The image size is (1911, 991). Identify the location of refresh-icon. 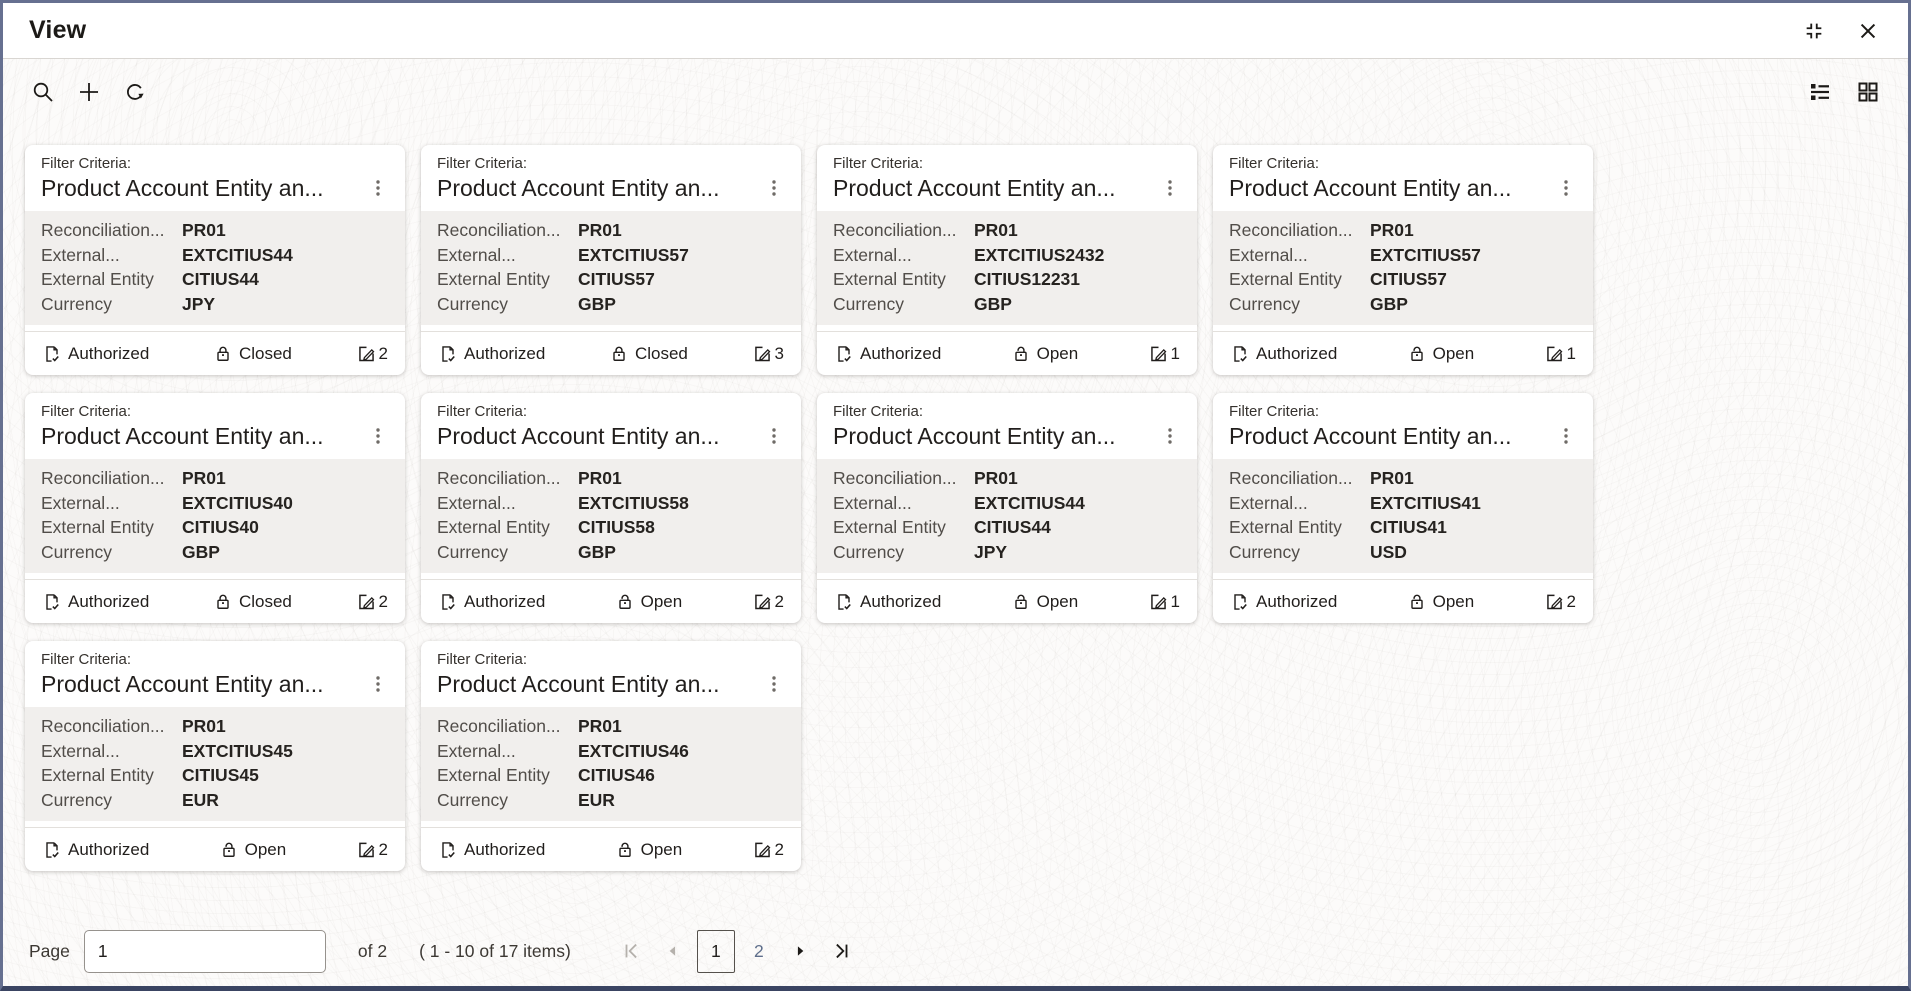
(135, 92).